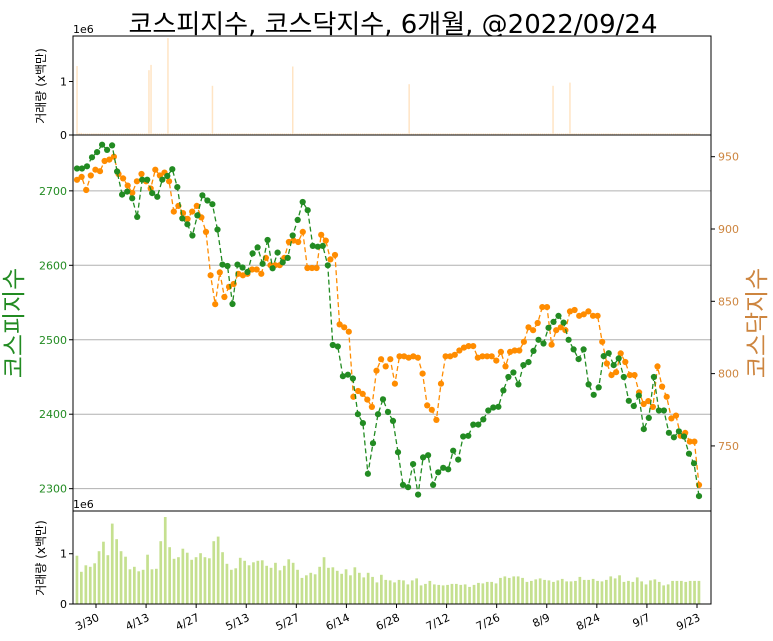 The width and height of the screenshot is (773, 641). Describe the element at coordinates (642, 620) in the screenshot. I see `x-tick-label: 9/7` at that location.